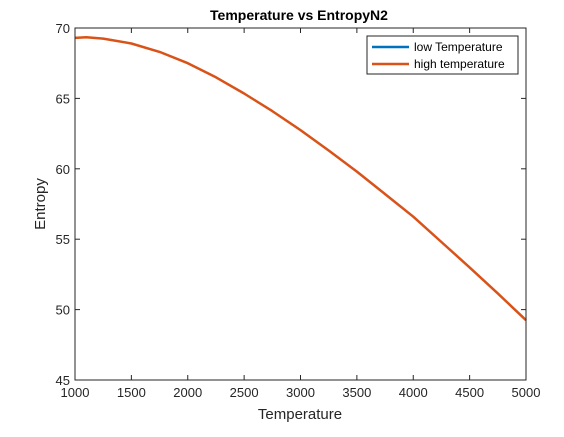 The width and height of the screenshot is (564, 437). I want to click on y-tick-label: 45, so click(63, 380).